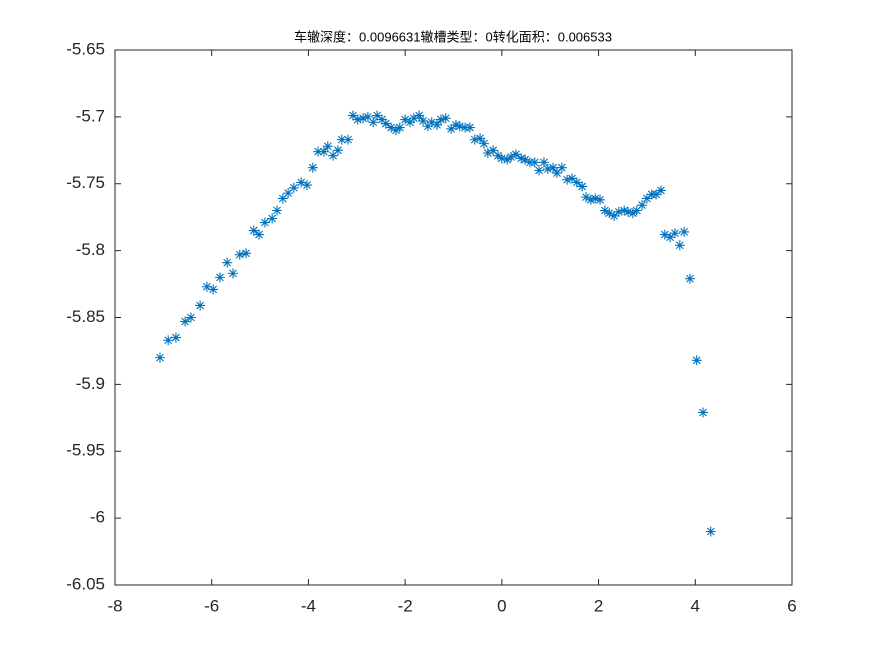 This screenshot has height=656, width=875. Describe the element at coordinates (90, 115) in the screenshot. I see `y-tick-label: -5.7` at that location.